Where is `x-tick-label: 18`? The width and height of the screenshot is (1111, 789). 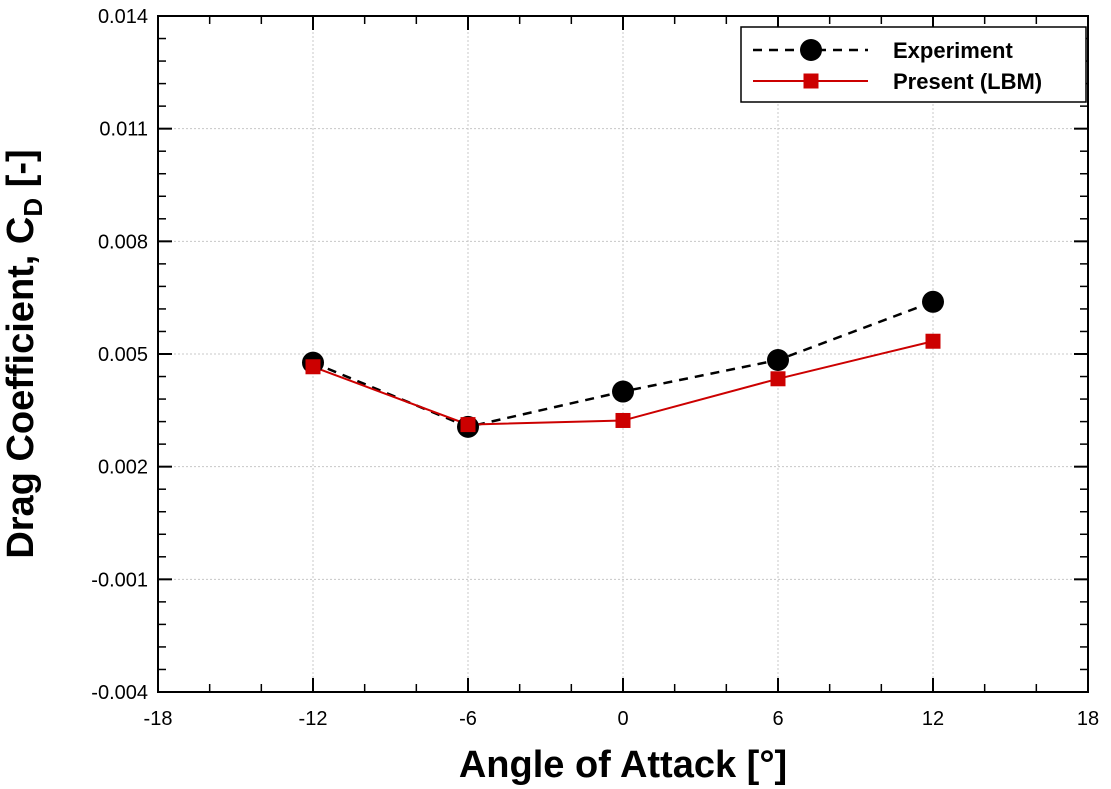 x-tick-label: 18 is located at coordinates (1088, 719).